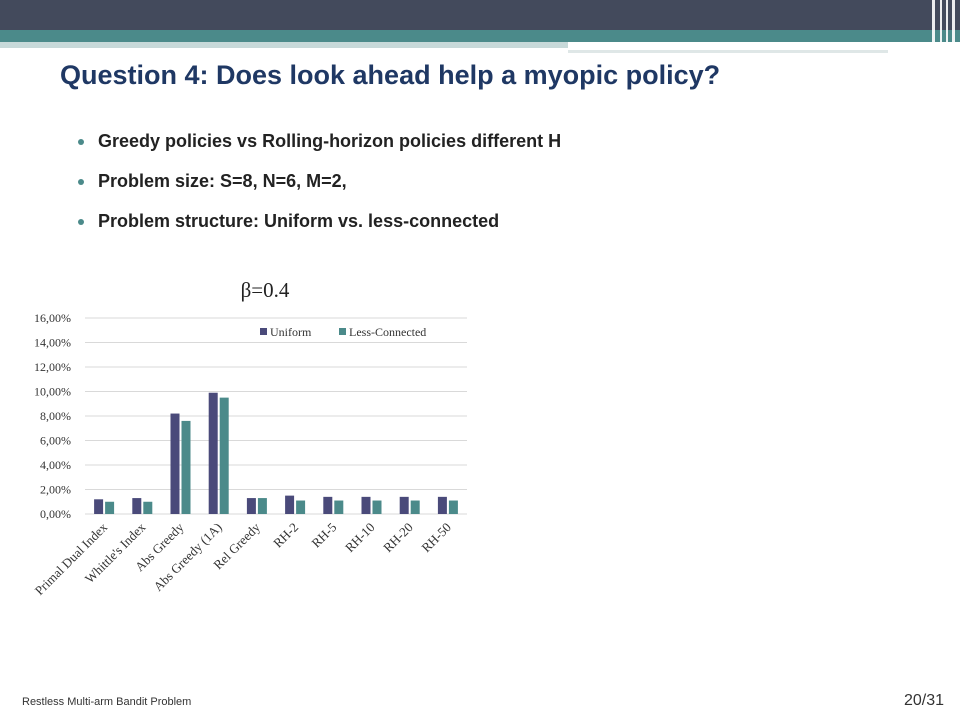  What do you see at coordinates (52, 343) in the screenshot?
I see `y-tick-label: 14,00%` at bounding box center [52, 343].